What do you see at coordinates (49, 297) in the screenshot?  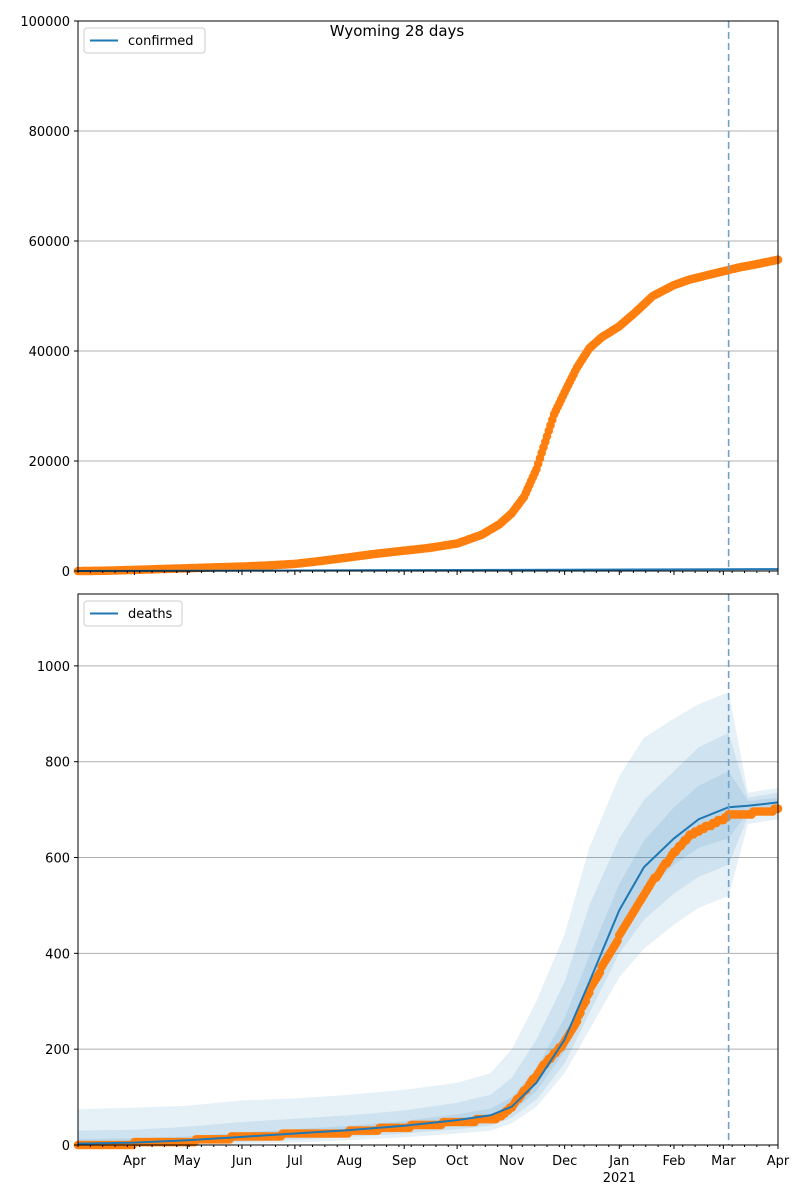 I see `confirmed-y-ticks: 0 20000 40000 60000 80000 100000` at bounding box center [49, 297].